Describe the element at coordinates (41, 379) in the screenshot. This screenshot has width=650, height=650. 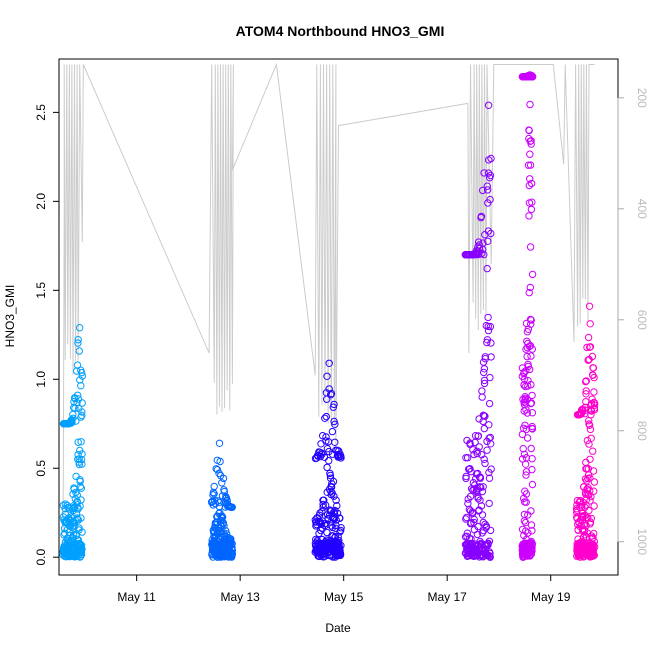
I see `y-tick-label: 1.0` at that location.